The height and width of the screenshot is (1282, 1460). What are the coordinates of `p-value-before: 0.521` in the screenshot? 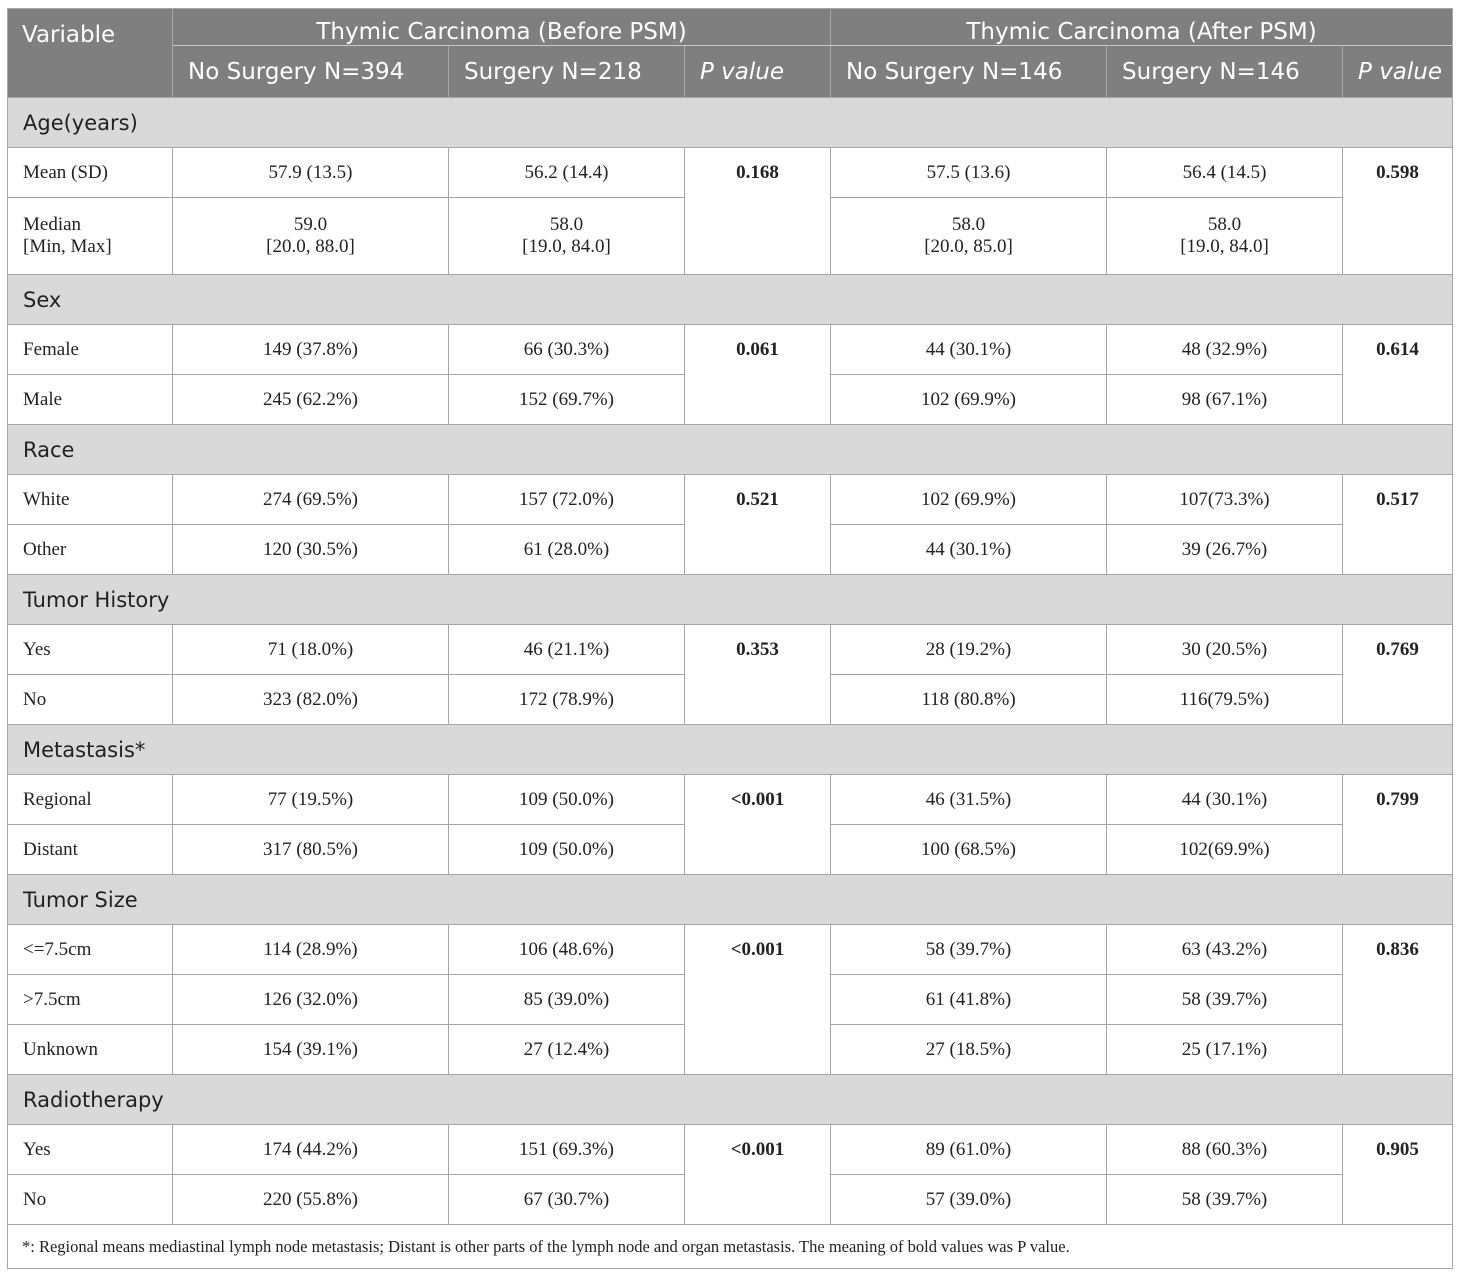 It's located at (757, 524).